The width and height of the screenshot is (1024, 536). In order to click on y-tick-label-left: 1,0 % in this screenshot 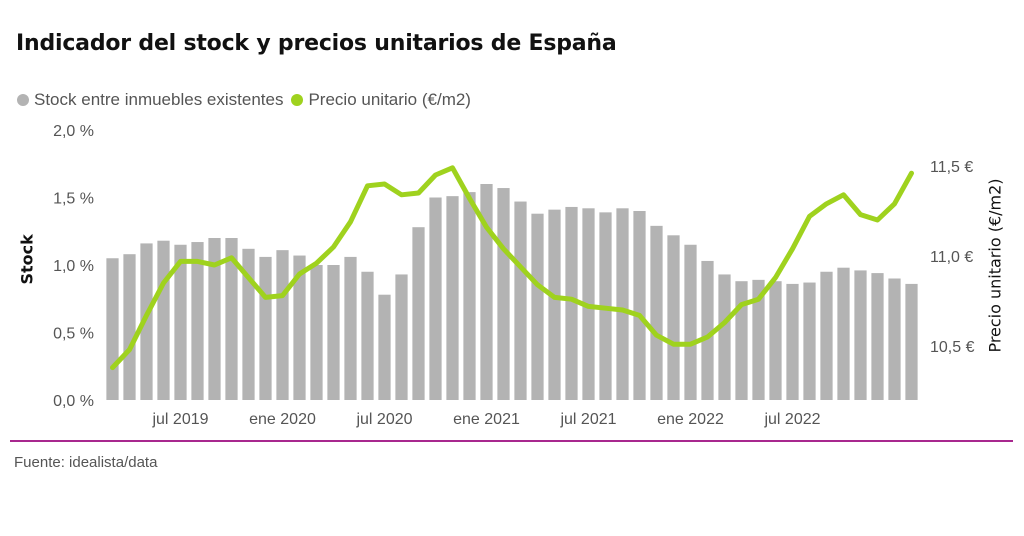, I will do `click(73, 266)`.